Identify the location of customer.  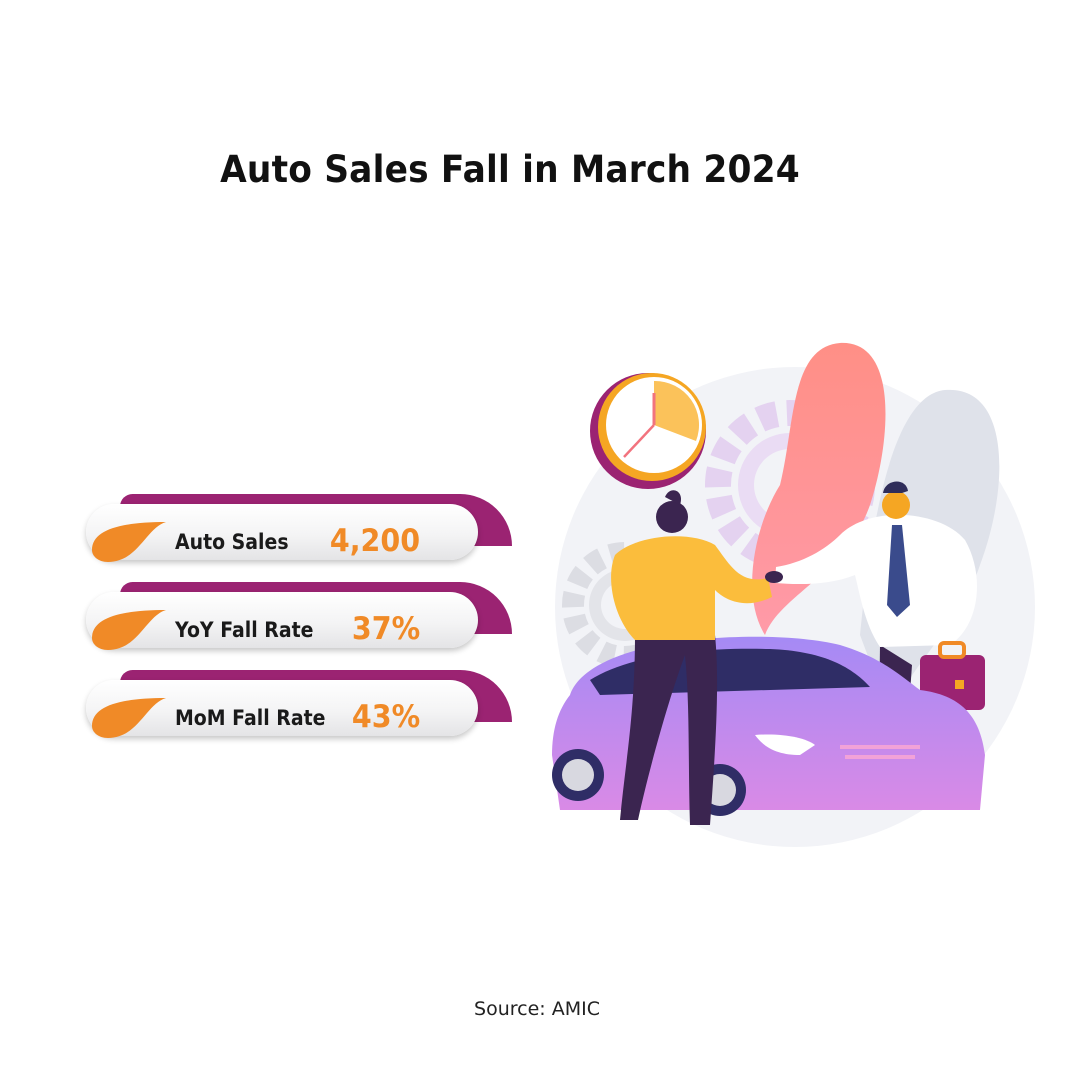
(691, 657).